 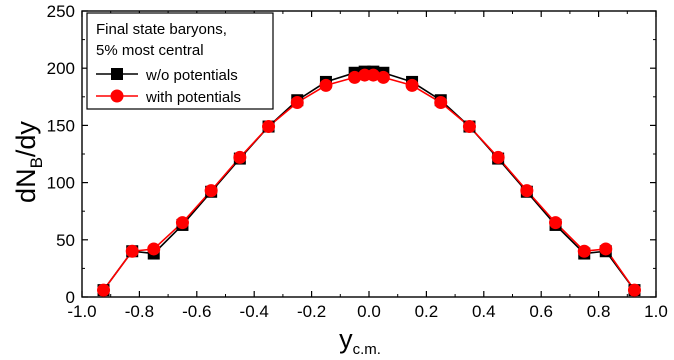 What do you see at coordinates (484, 311) in the screenshot?
I see `x-tick-label: 0.4` at bounding box center [484, 311].